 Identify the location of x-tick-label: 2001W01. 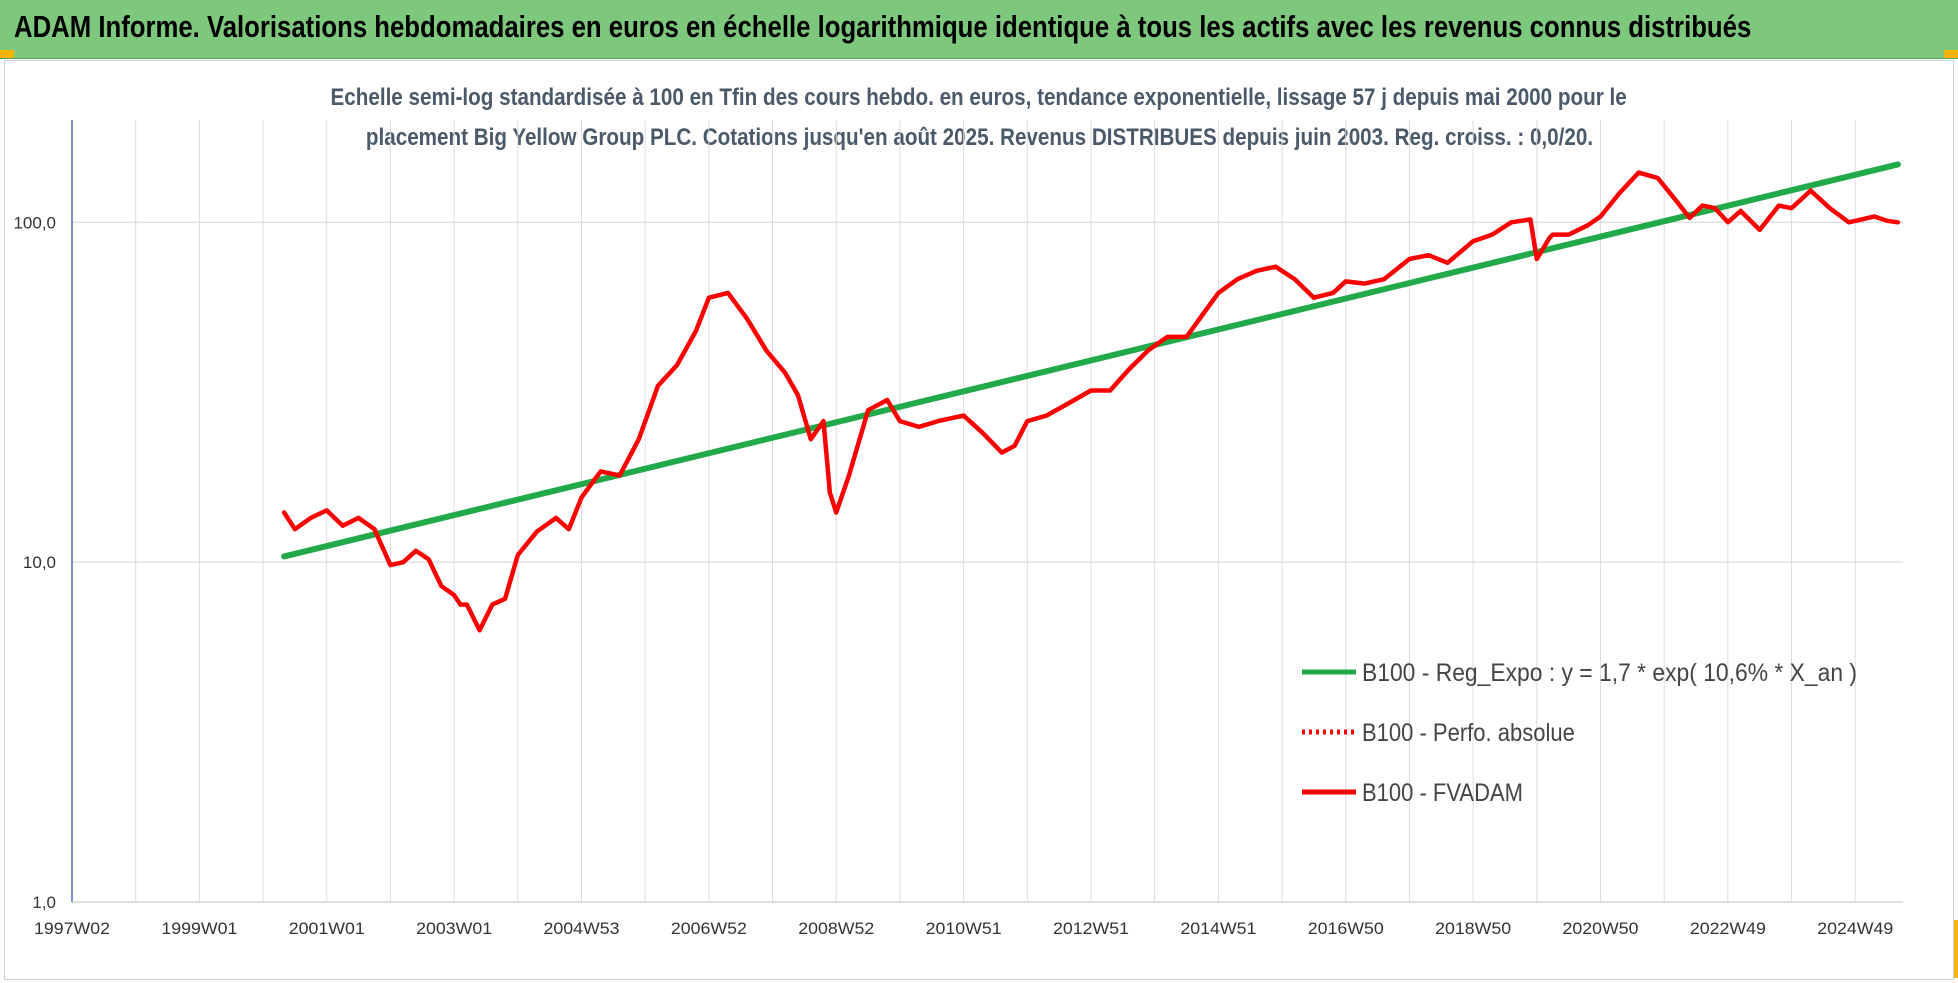
(327, 928).